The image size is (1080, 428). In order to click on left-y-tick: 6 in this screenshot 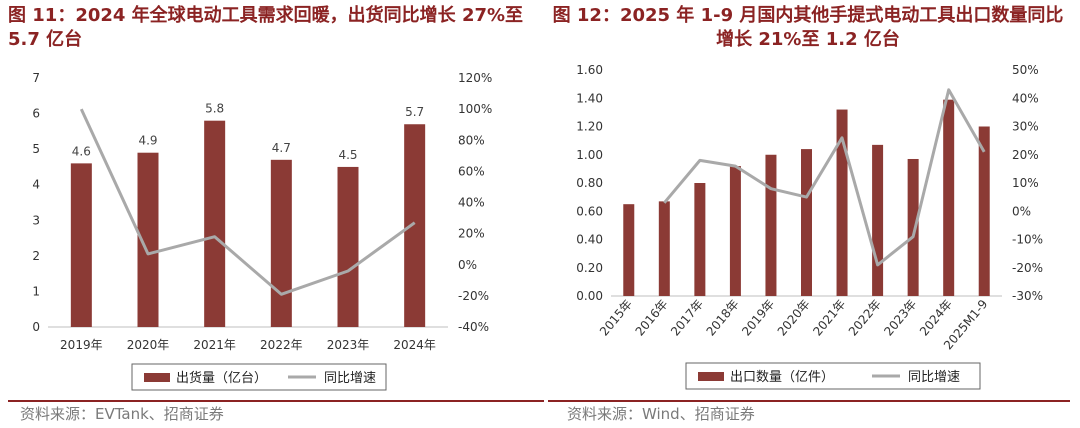, I will do `click(36, 114)`.